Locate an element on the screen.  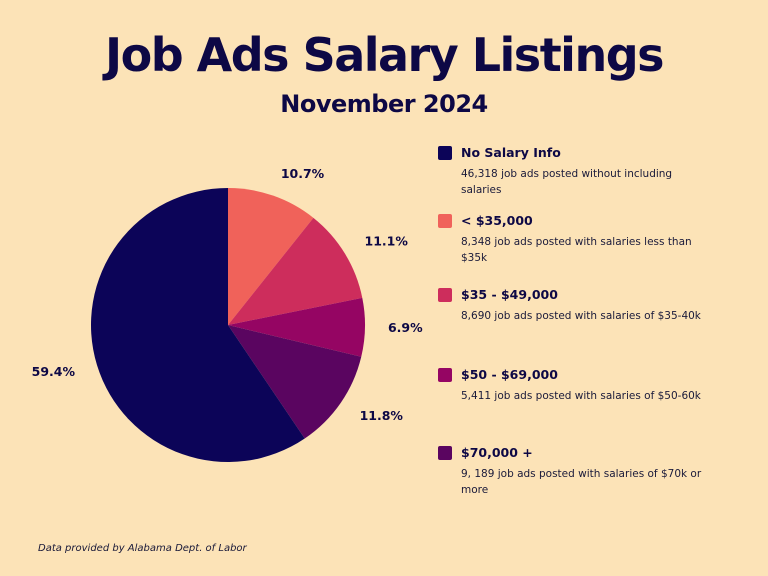
pie-slice-label-4: 59.4% is located at coordinates (54, 371).